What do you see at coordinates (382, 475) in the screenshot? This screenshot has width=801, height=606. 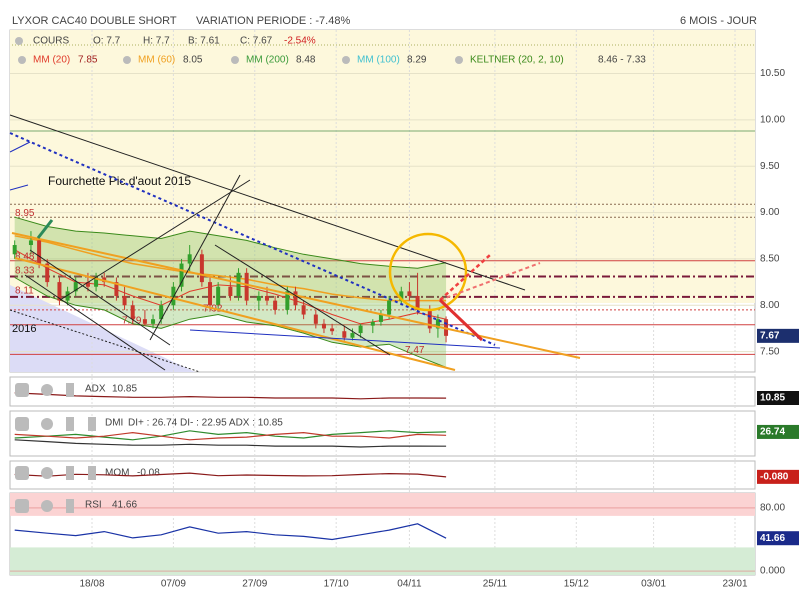 I see `mom-panel` at bounding box center [382, 475].